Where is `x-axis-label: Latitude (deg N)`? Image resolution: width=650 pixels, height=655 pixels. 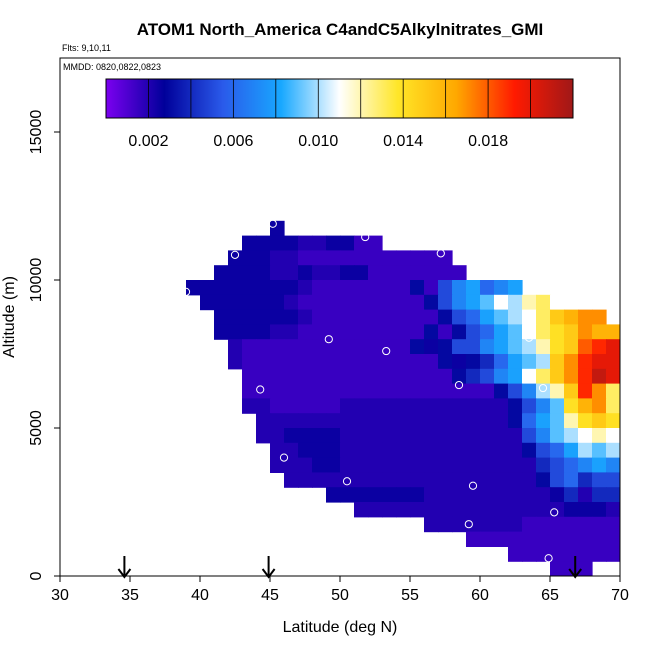 x-axis-label: Latitude (deg N) is located at coordinates (340, 627).